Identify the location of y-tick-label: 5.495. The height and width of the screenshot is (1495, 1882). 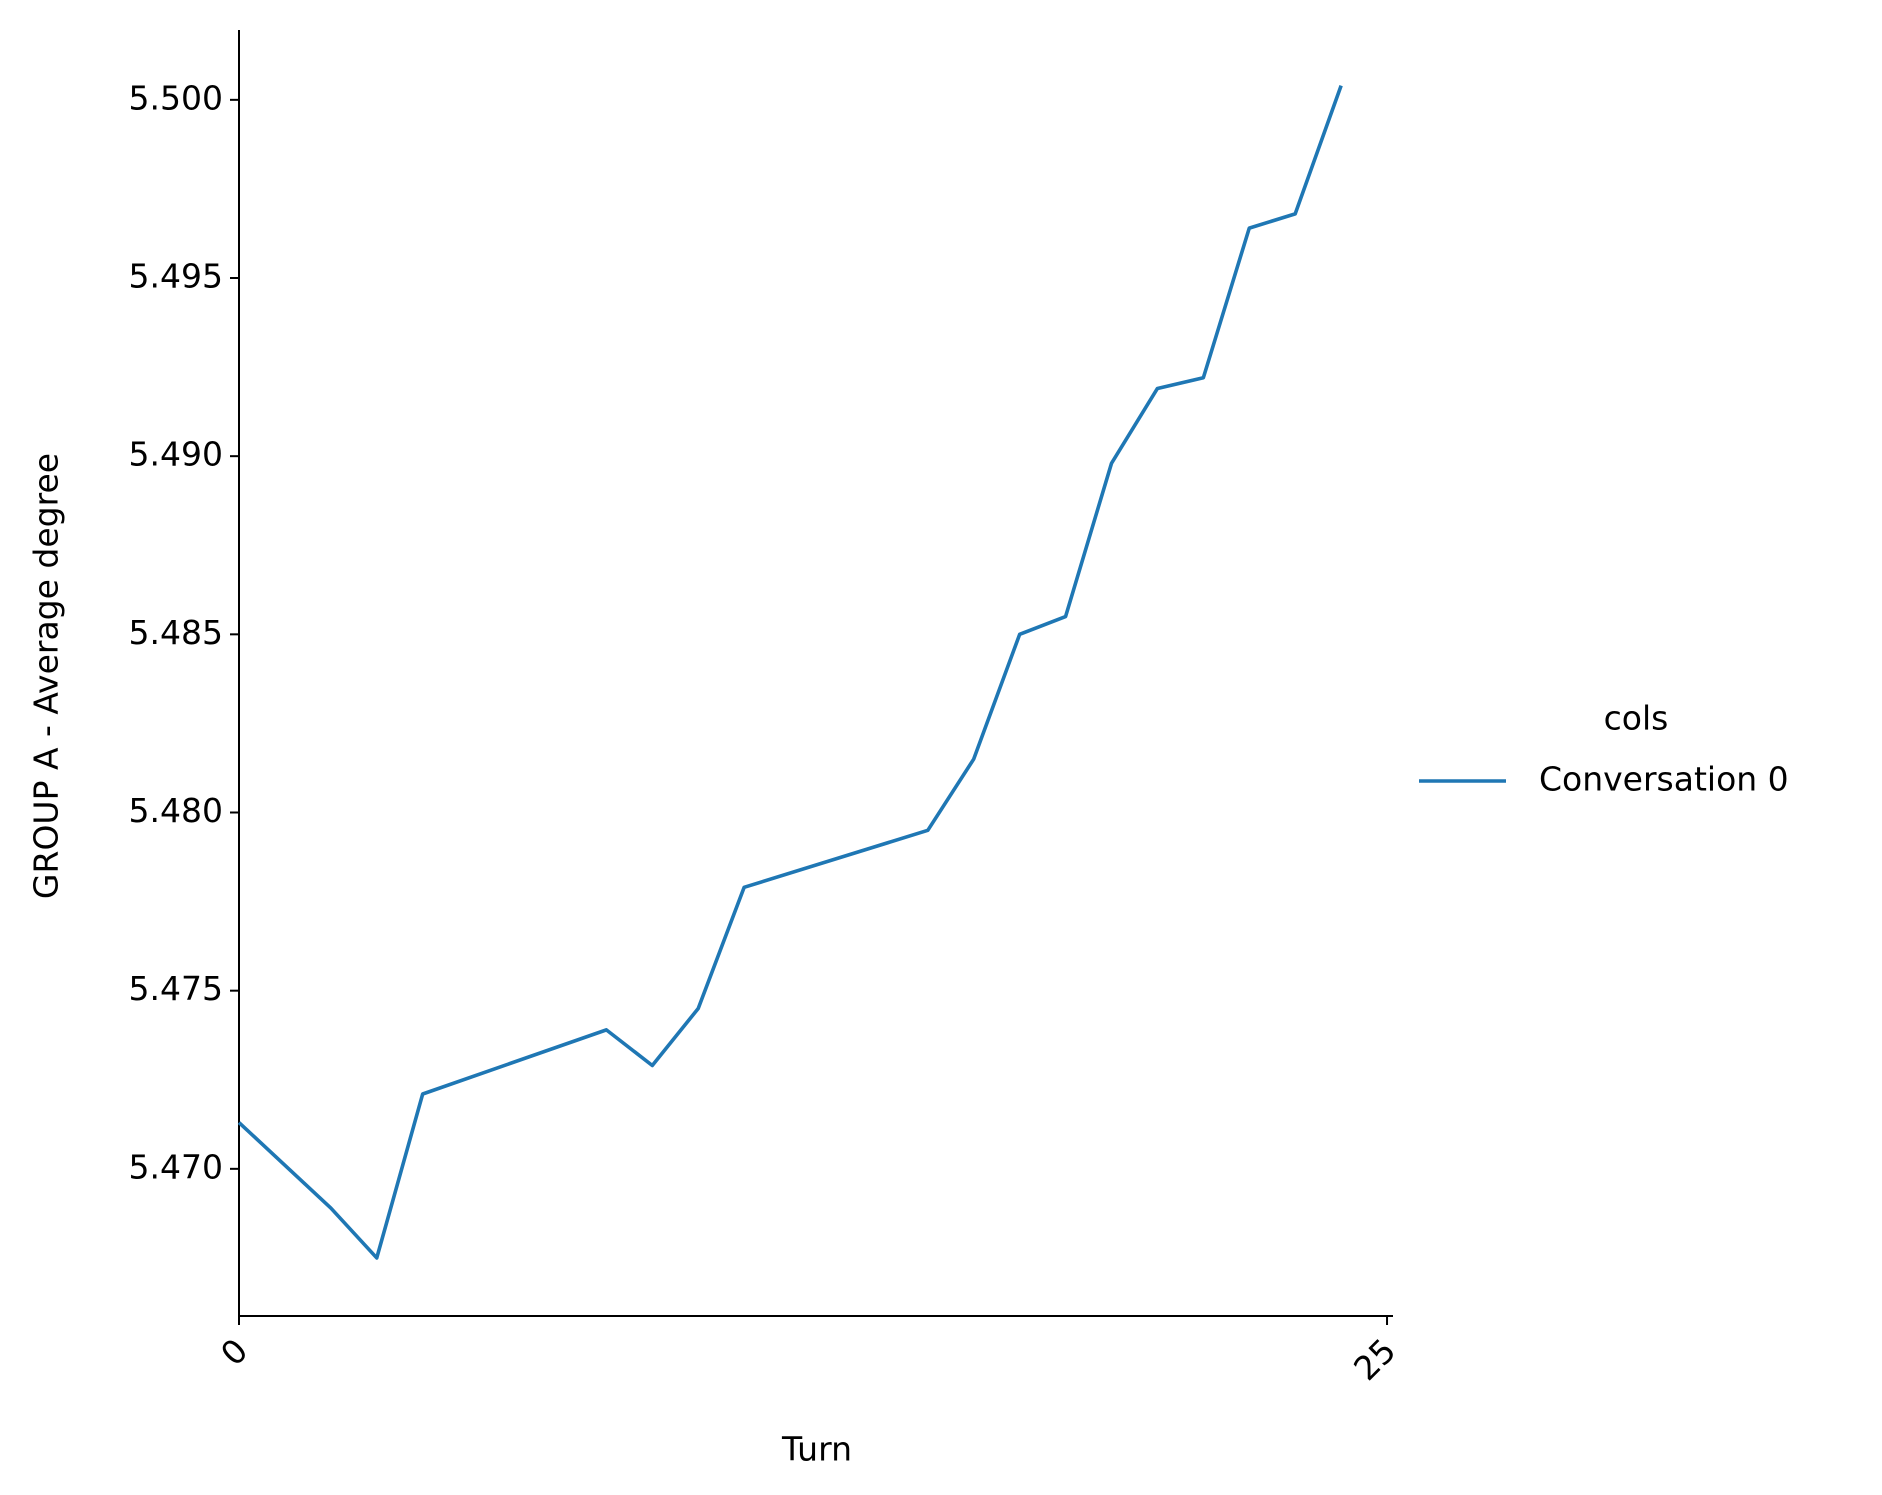
(176, 276).